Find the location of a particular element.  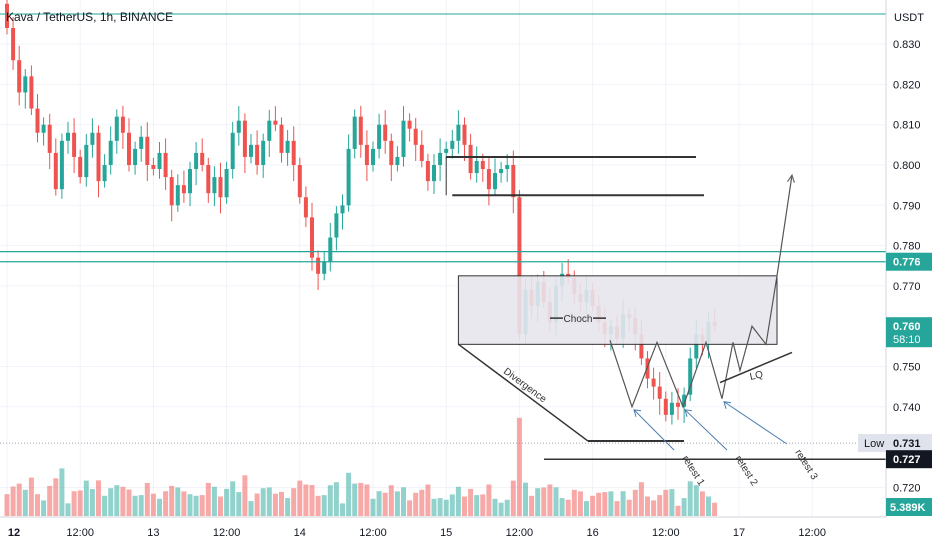

retest-arrow is located at coordinates (755, 423).